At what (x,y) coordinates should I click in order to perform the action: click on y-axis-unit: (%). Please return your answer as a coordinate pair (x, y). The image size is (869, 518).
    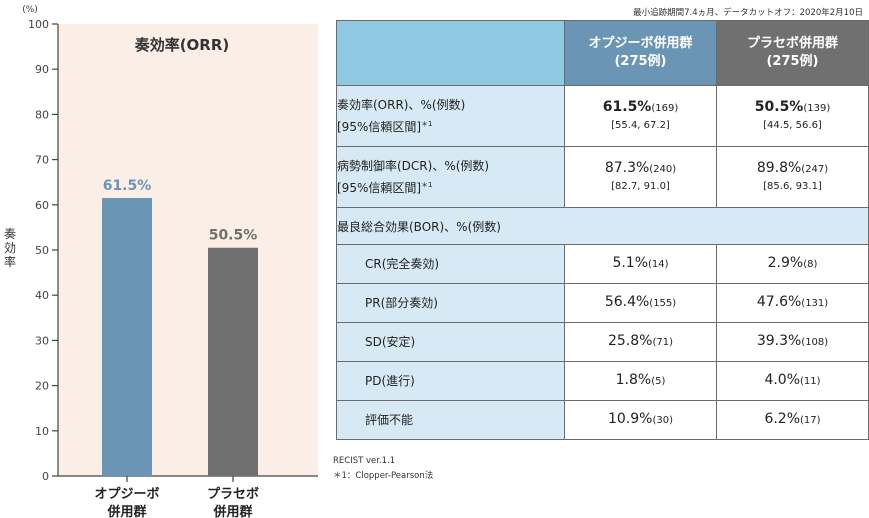
    Looking at the image, I should click on (30, 10).